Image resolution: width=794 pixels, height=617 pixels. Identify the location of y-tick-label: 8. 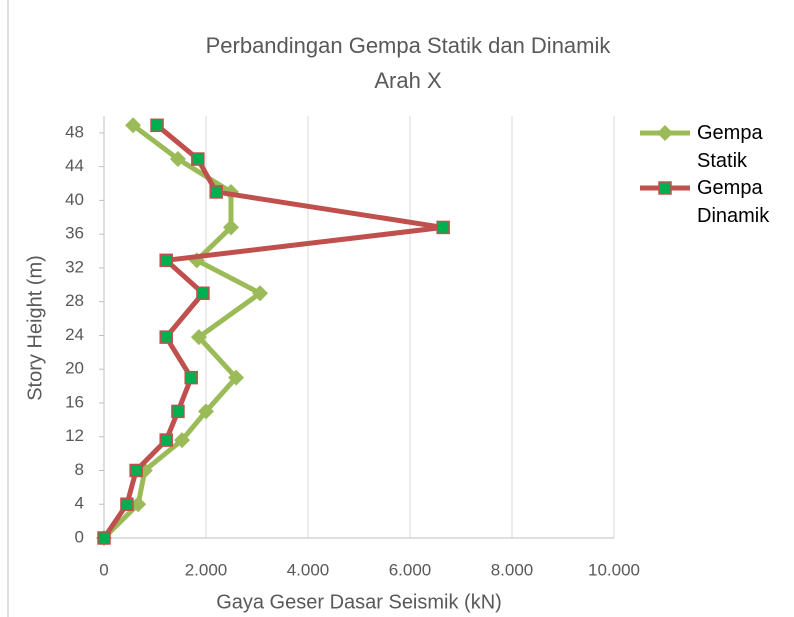
(79, 469).